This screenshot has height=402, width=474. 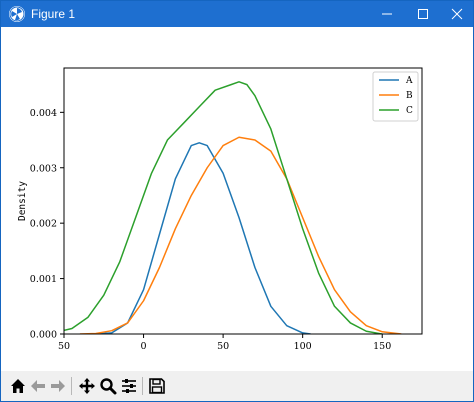 What do you see at coordinates (456, 14) in the screenshot?
I see `close-button` at bounding box center [456, 14].